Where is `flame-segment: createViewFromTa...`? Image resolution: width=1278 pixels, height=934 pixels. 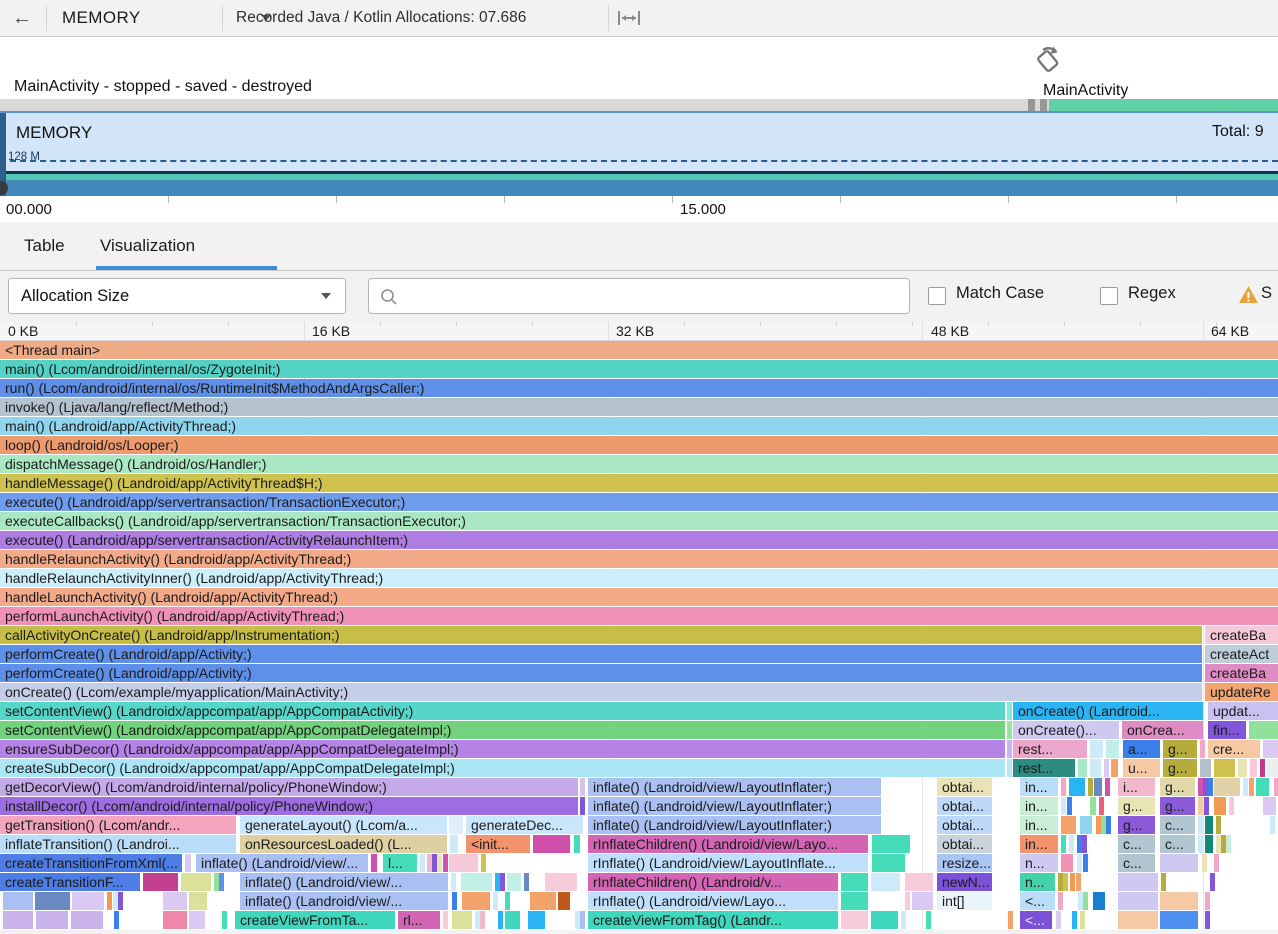
flame-segment: createViewFromTa... is located at coordinates (315, 920).